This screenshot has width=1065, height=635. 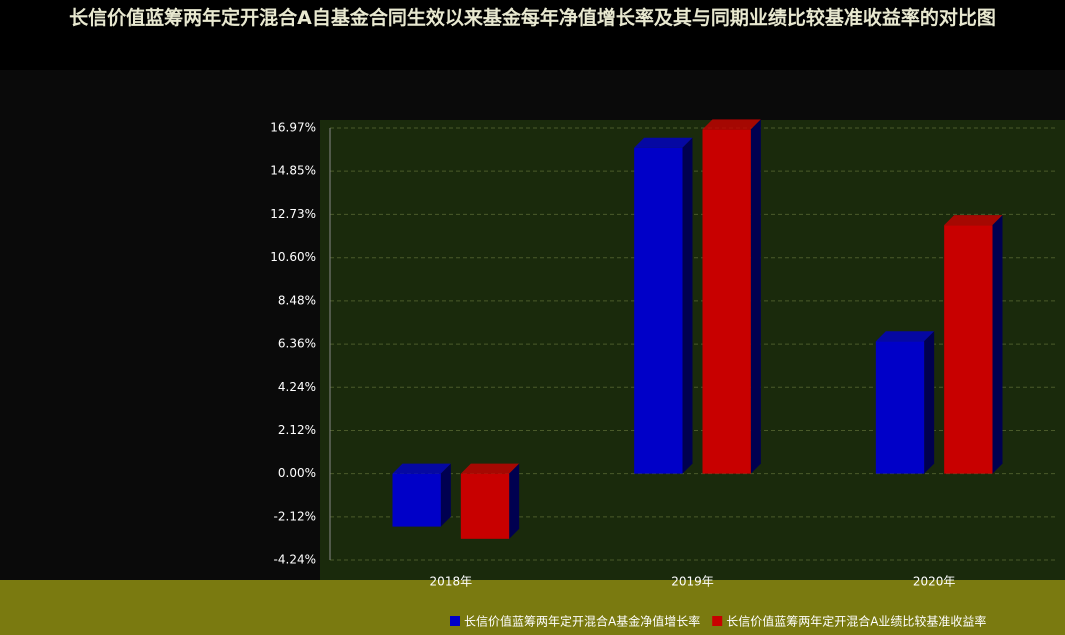 What do you see at coordinates (692, 582) in the screenshot?
I see `x-tick-label: 2019年` at bounding box center [692, 582].